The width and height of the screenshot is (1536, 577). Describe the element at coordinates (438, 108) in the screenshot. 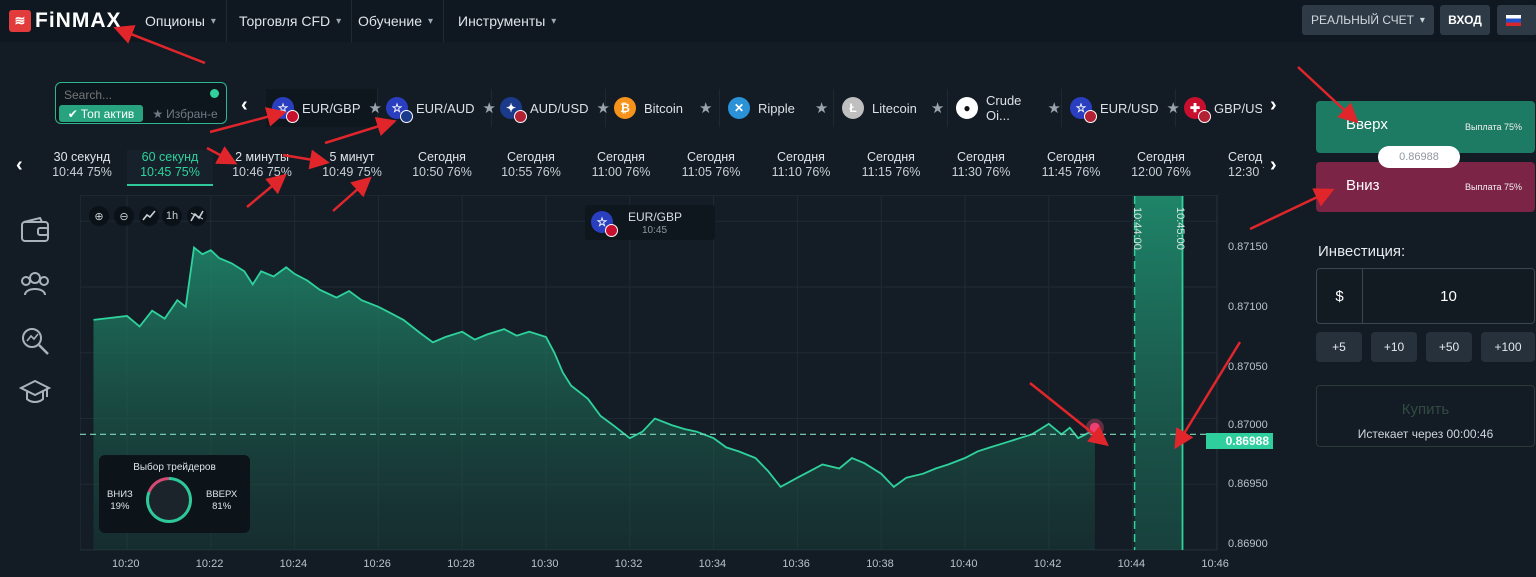

I see `asset-tab-euraud: ☆ EUR/AUD ★` at that location.